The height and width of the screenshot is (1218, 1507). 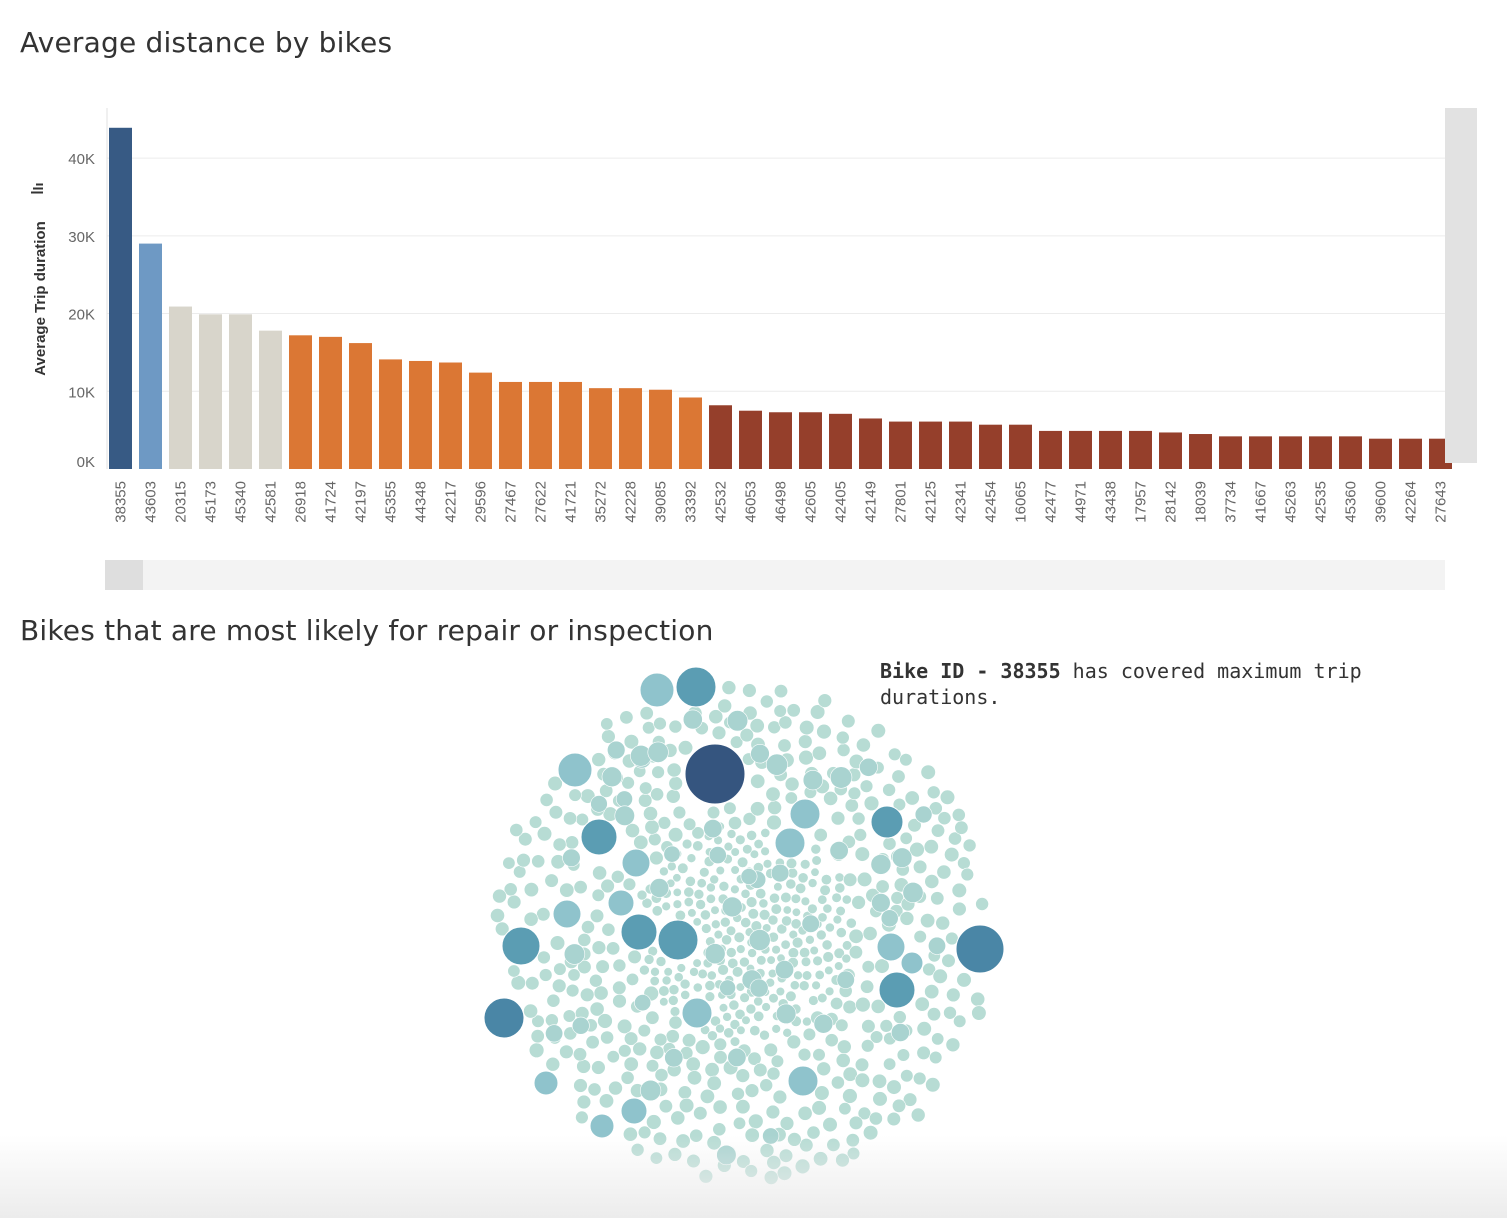 I want to click on horizontal-scrollbar-thumb, so click(x=124, y=575).